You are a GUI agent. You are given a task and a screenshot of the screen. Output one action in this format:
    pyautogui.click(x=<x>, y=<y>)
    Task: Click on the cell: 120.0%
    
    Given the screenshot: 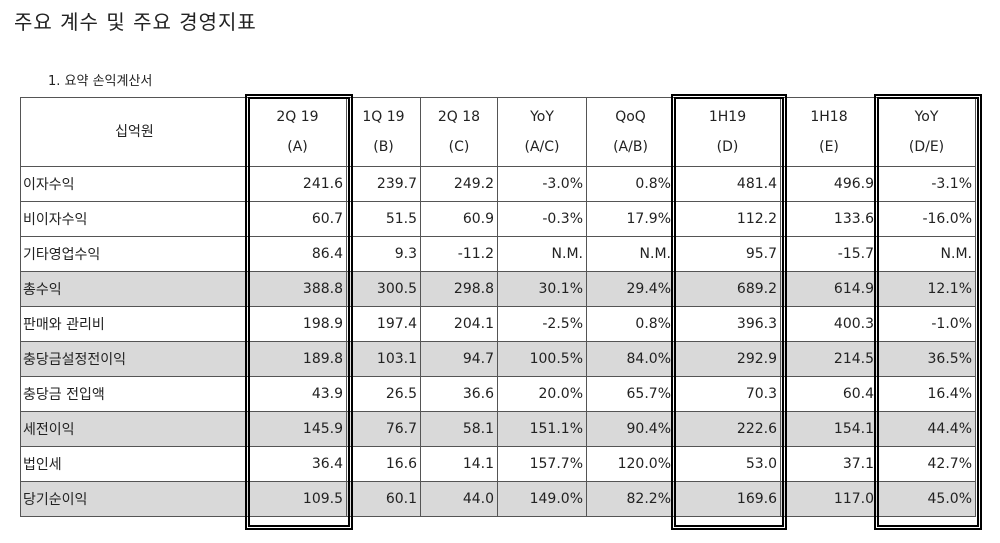 What is the action you would take?
    pyautogui.click(x=630, y=464)
    